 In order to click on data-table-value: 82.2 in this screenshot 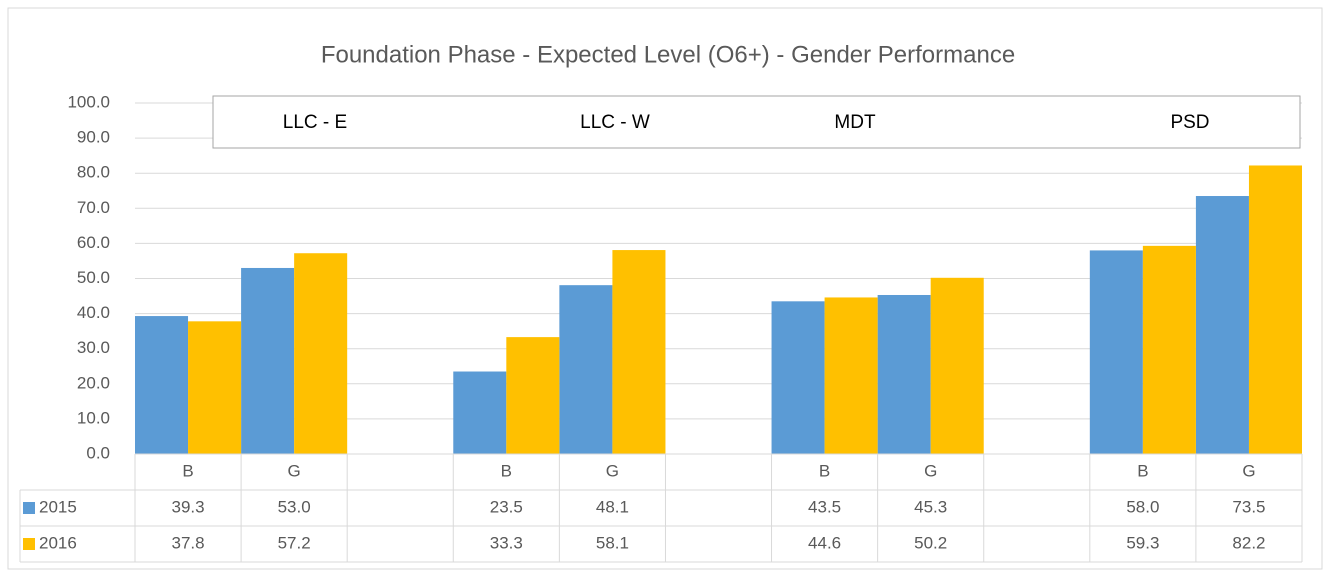, I will do `click(1248, 542)`.